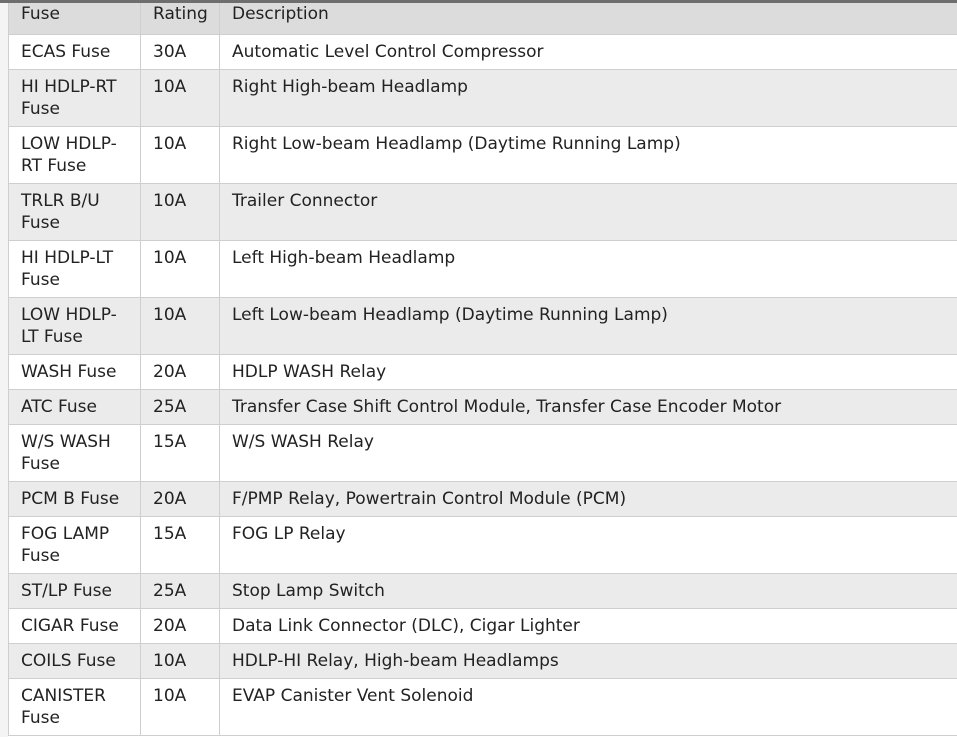 The image size is (957, 737). Describe the element at coordinates (588, 625) in the screenshot. I see `cell-description: Data Link Connector (DLC), Cigar Lighter` at that location.